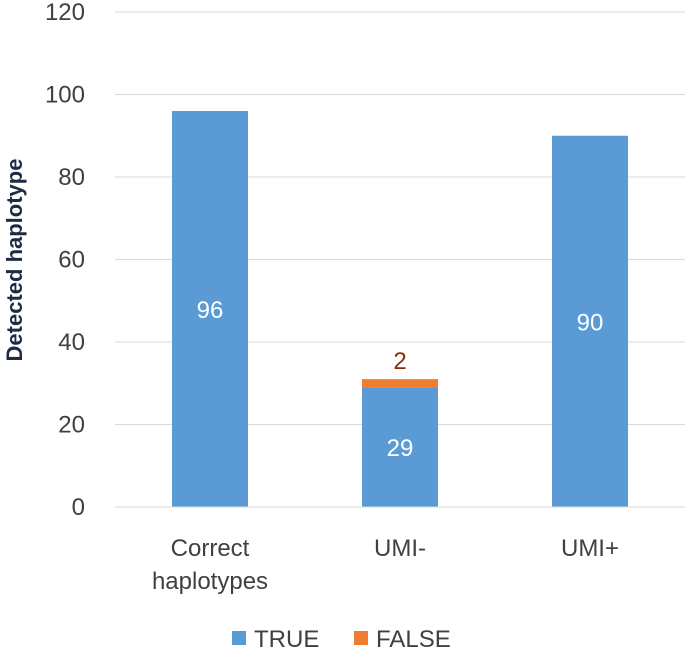 The height and width of the screenshot is (653, 685). What do you see at coordinates (65, 13) in the screenshot?
I see `y-tick-label: 120` at bounding box center [65, 13].